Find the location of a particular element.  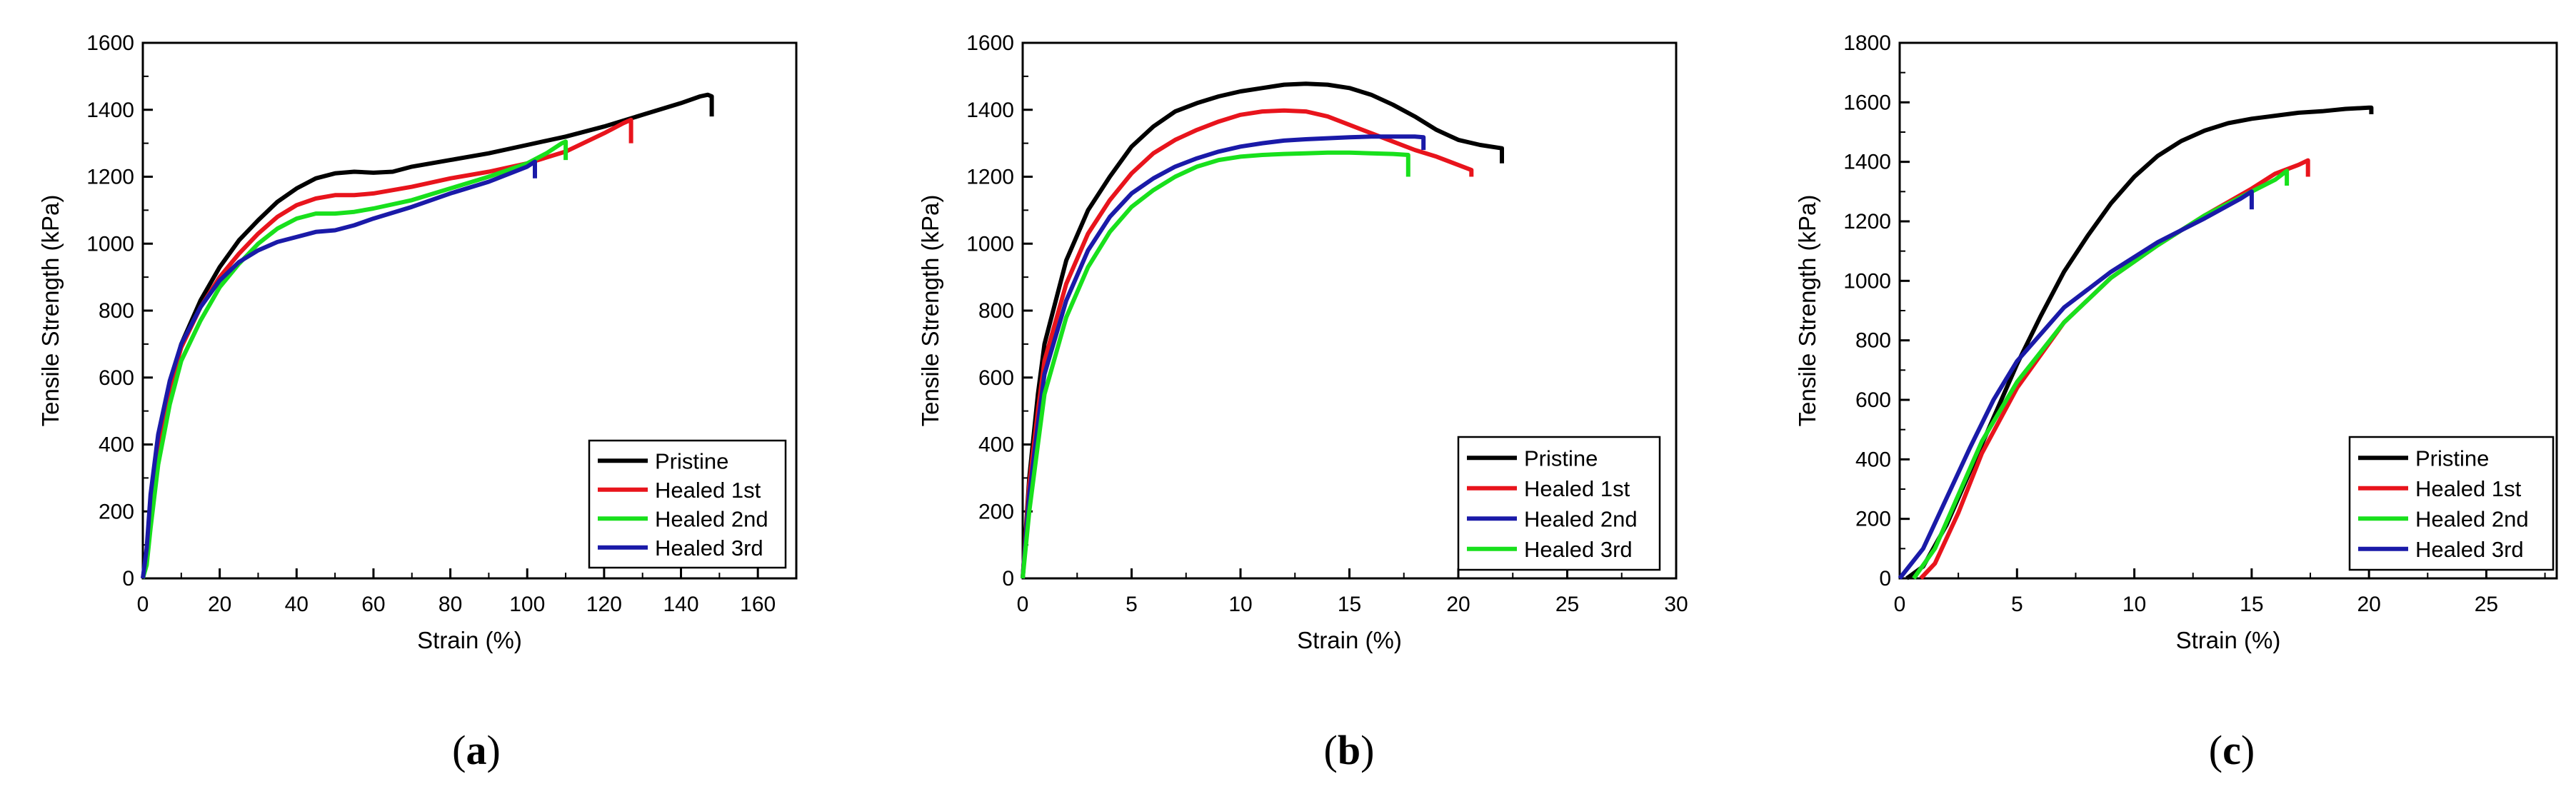

panel-label: (c) is located at coordinates (2232, 750).